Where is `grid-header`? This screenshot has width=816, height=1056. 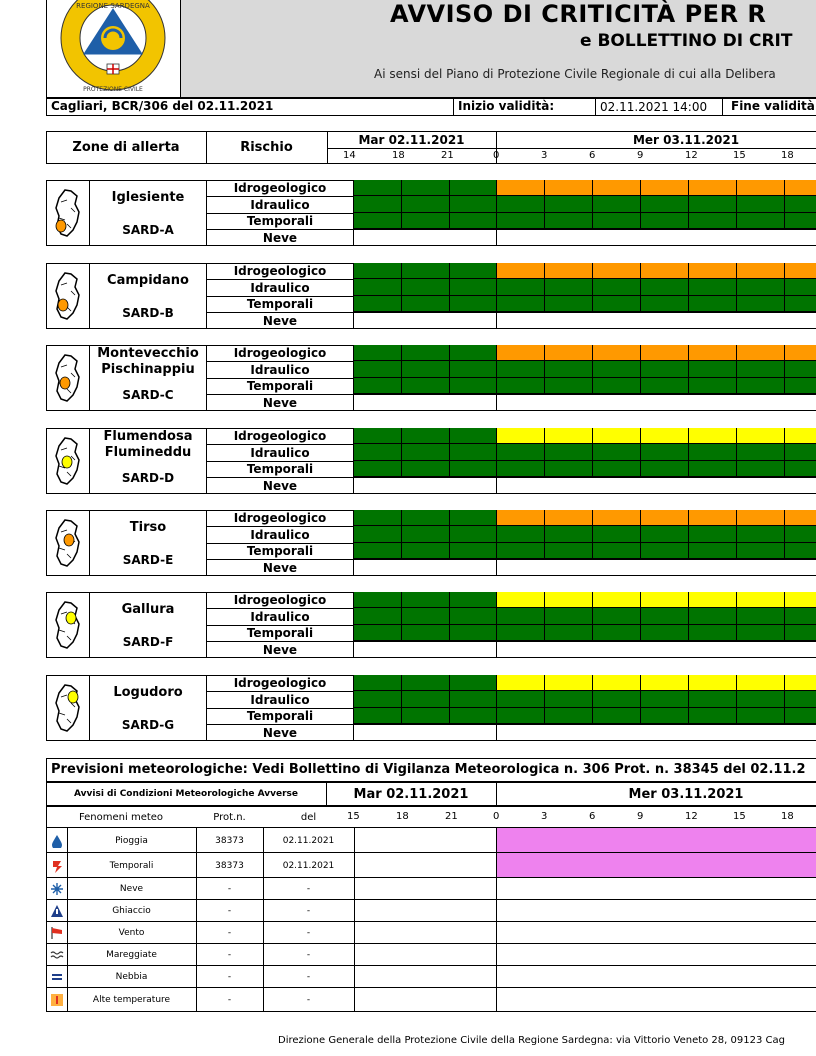 grid-header is located at coordinates (431, 147).